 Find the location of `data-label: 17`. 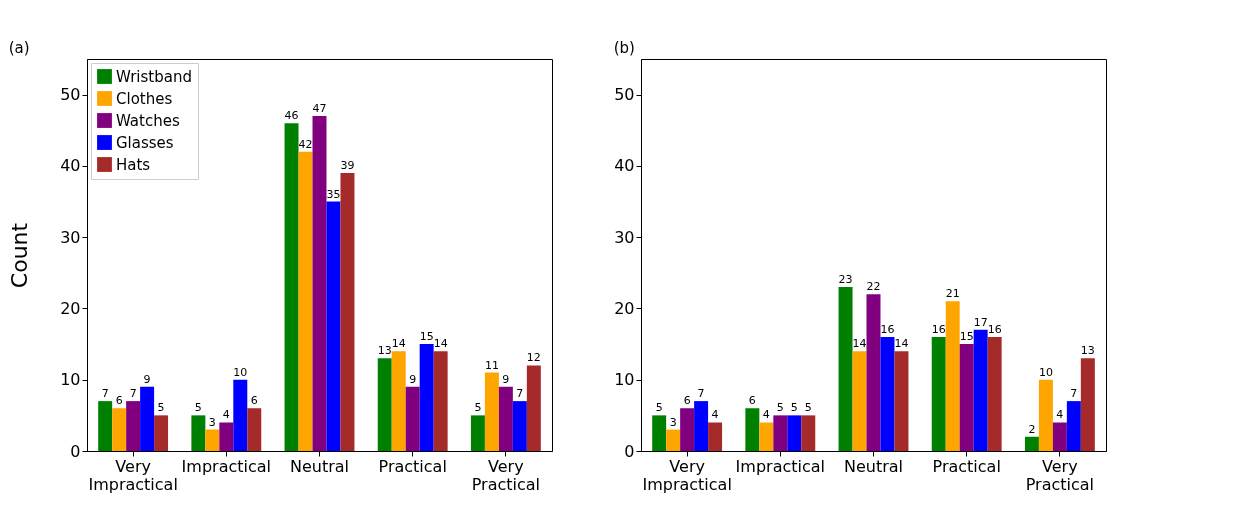

data-label: 17 is located at coordinates (980, 322).